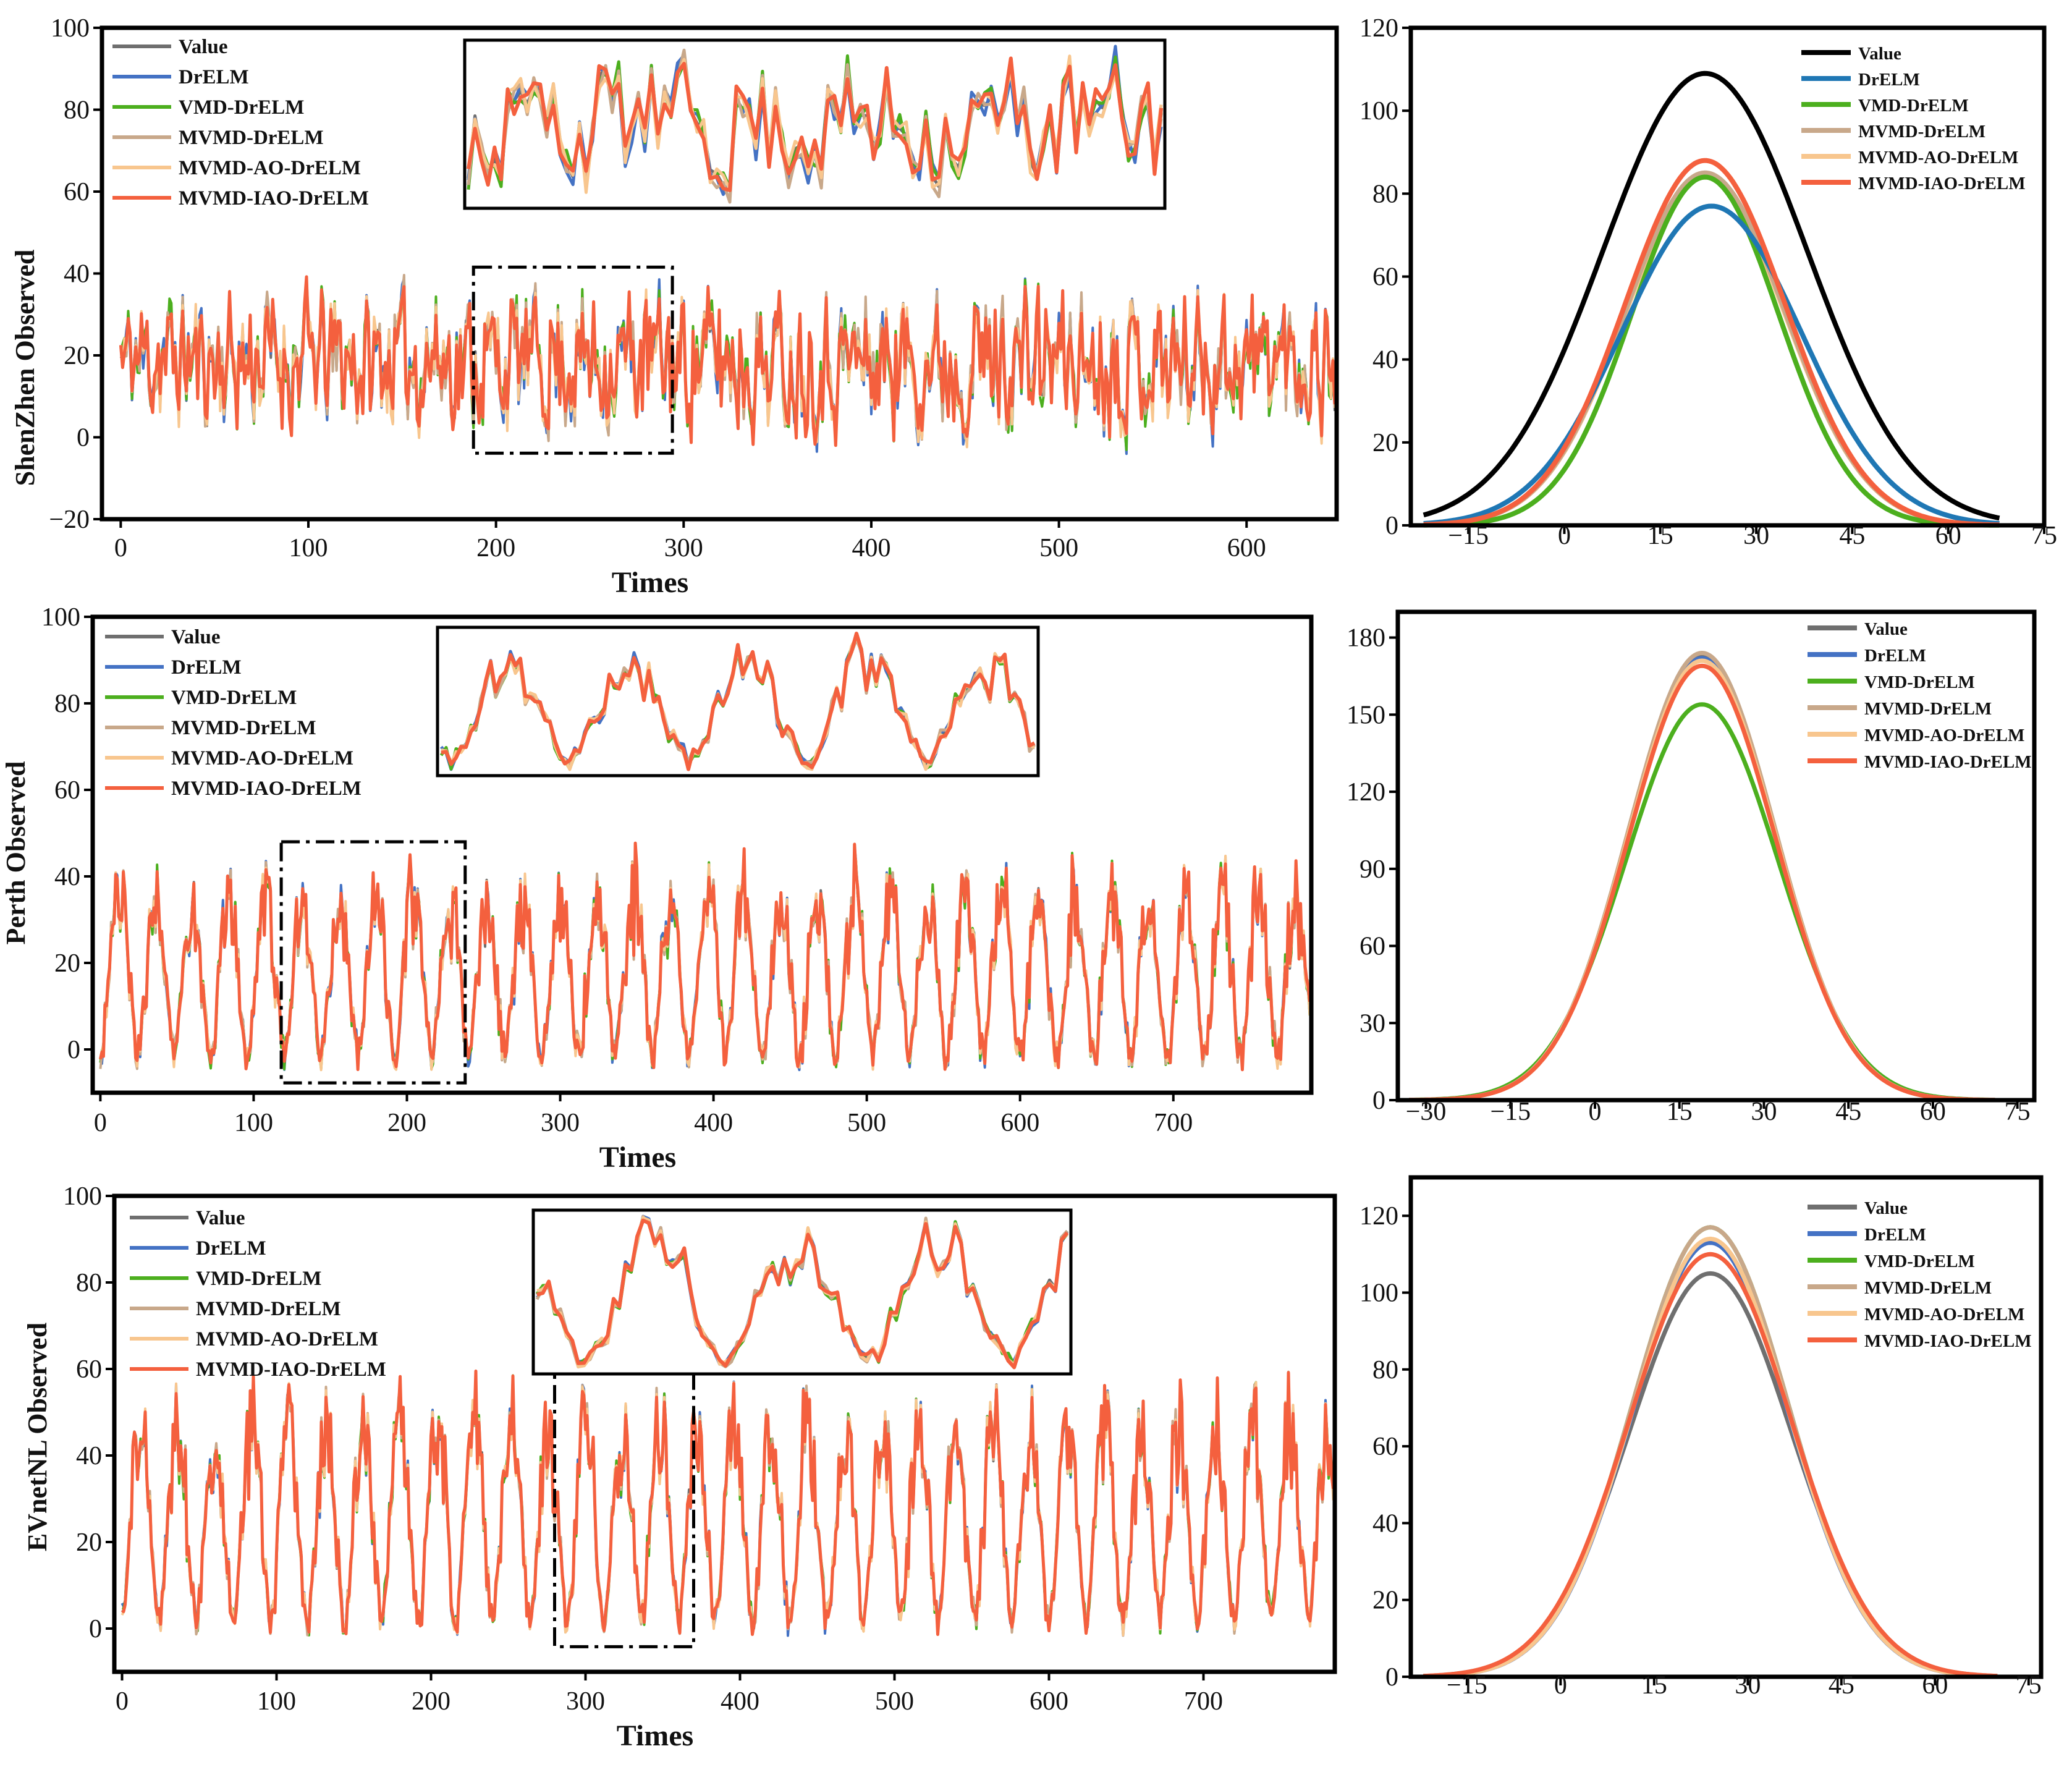 This screenshot has height=1767, width=2072. I want to click on ts-evnetnl-xtick-label: 500, so click(894, 1701).